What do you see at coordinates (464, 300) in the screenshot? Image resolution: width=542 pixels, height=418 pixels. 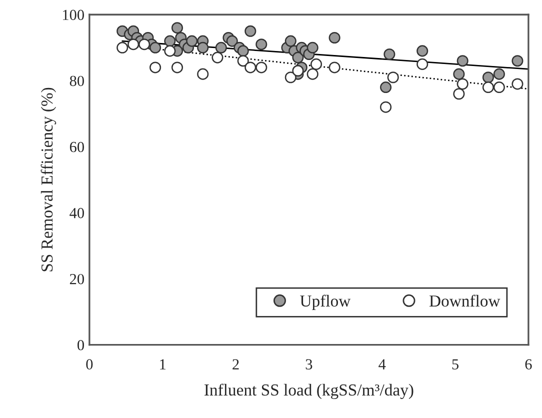 I see `legend-label: Downflow` at bounding box center [464, 300].